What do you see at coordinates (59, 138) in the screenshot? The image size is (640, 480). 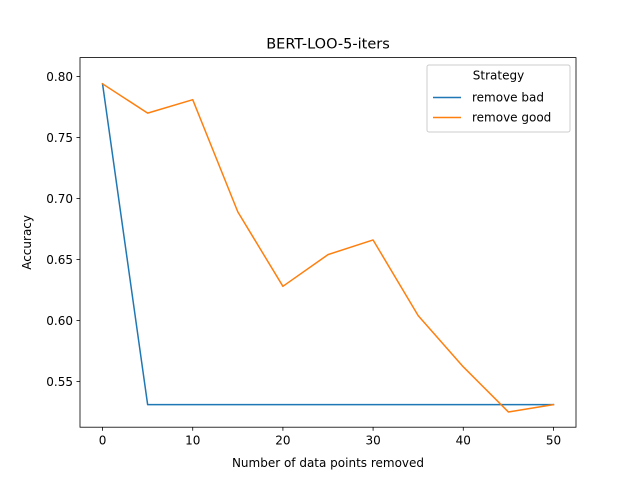 I see `y-tick-label: 0.75` at bounding box center [59, 138].